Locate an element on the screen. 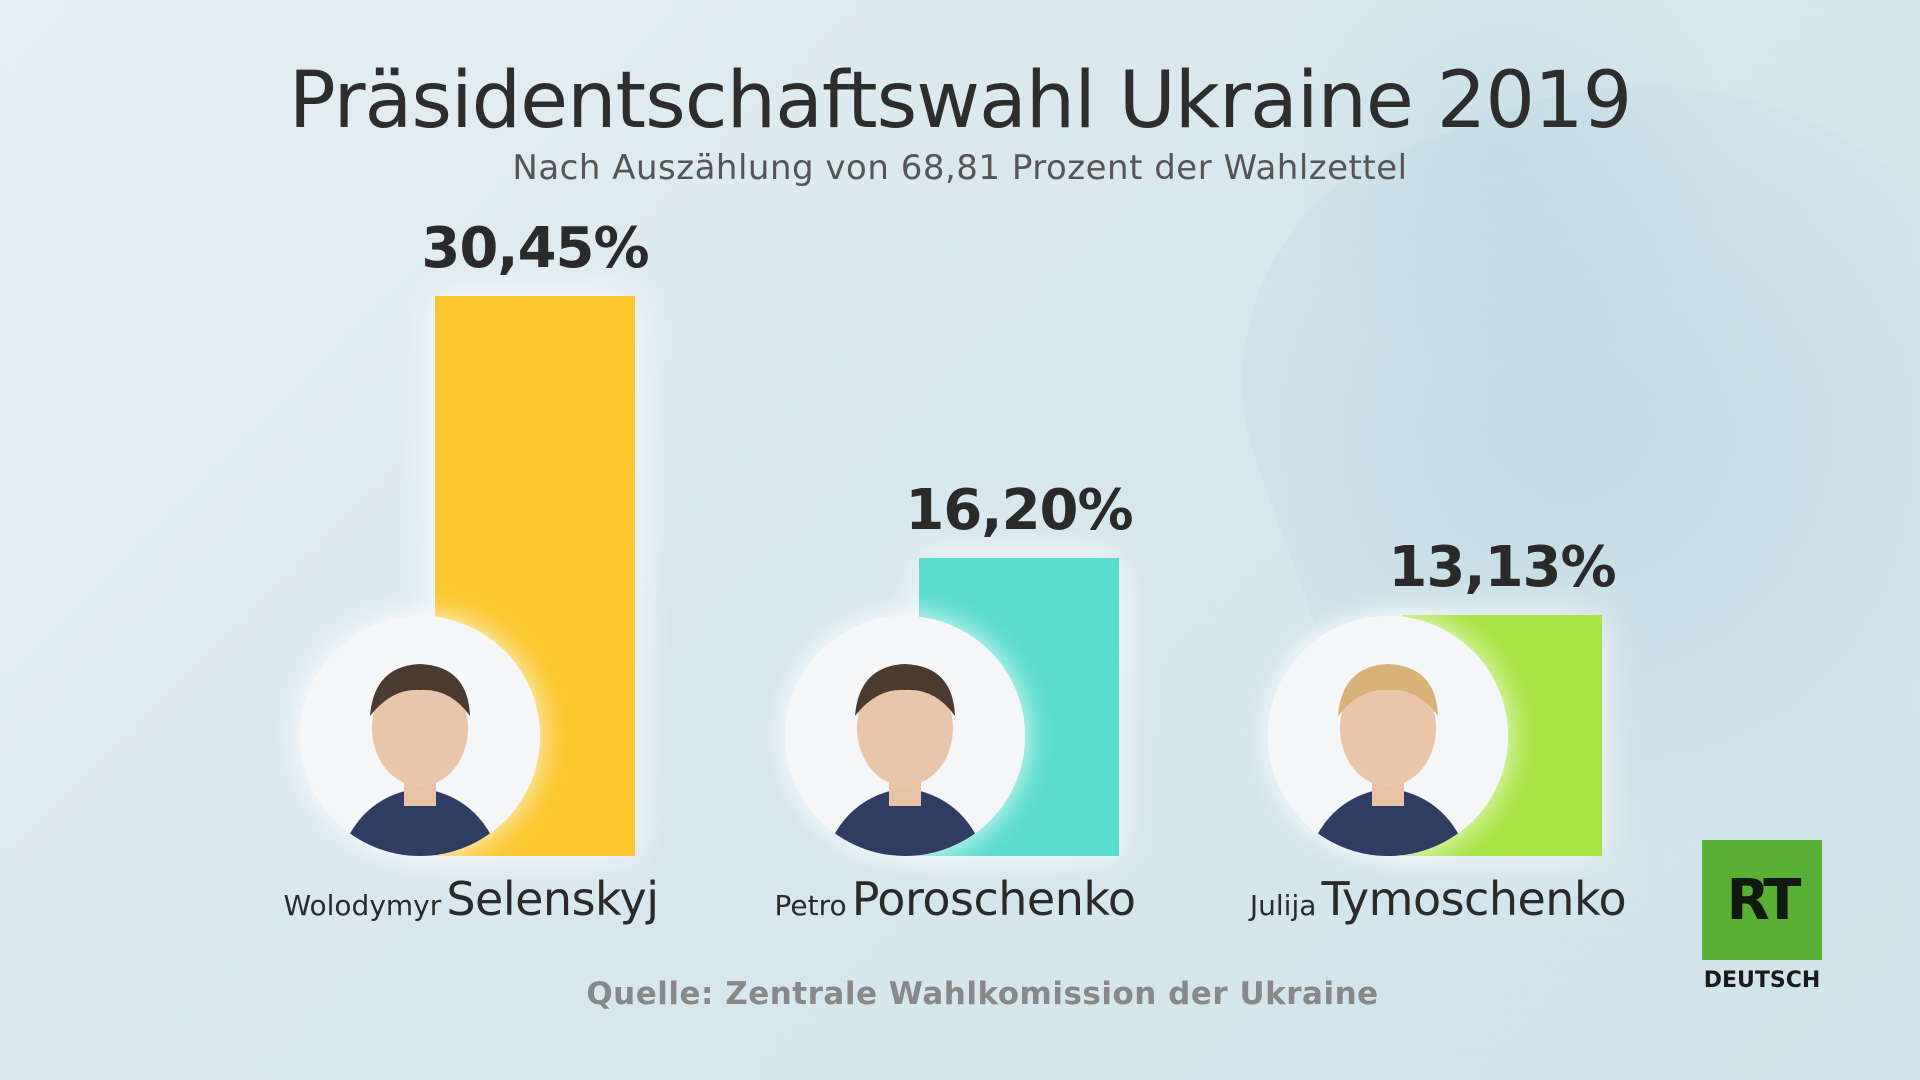  rt-logo-mark: RT is located at coordinates (1764, 900).